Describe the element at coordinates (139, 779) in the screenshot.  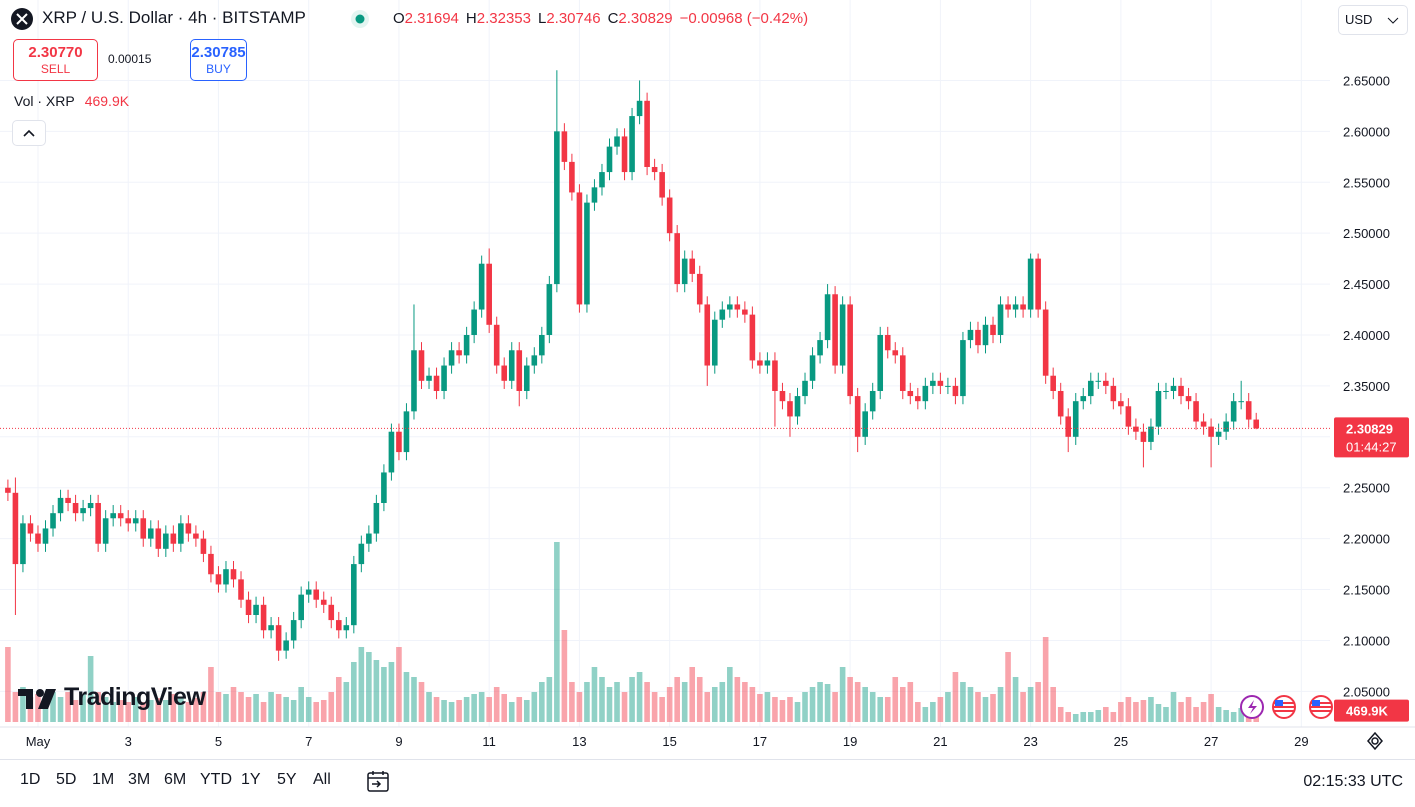
I see `range-button: 3M` at that location.